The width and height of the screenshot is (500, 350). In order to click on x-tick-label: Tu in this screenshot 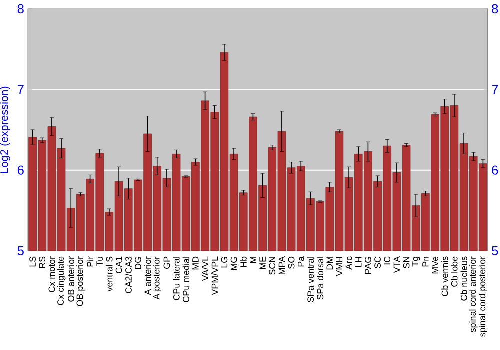, I will do `click(100, 261)`.